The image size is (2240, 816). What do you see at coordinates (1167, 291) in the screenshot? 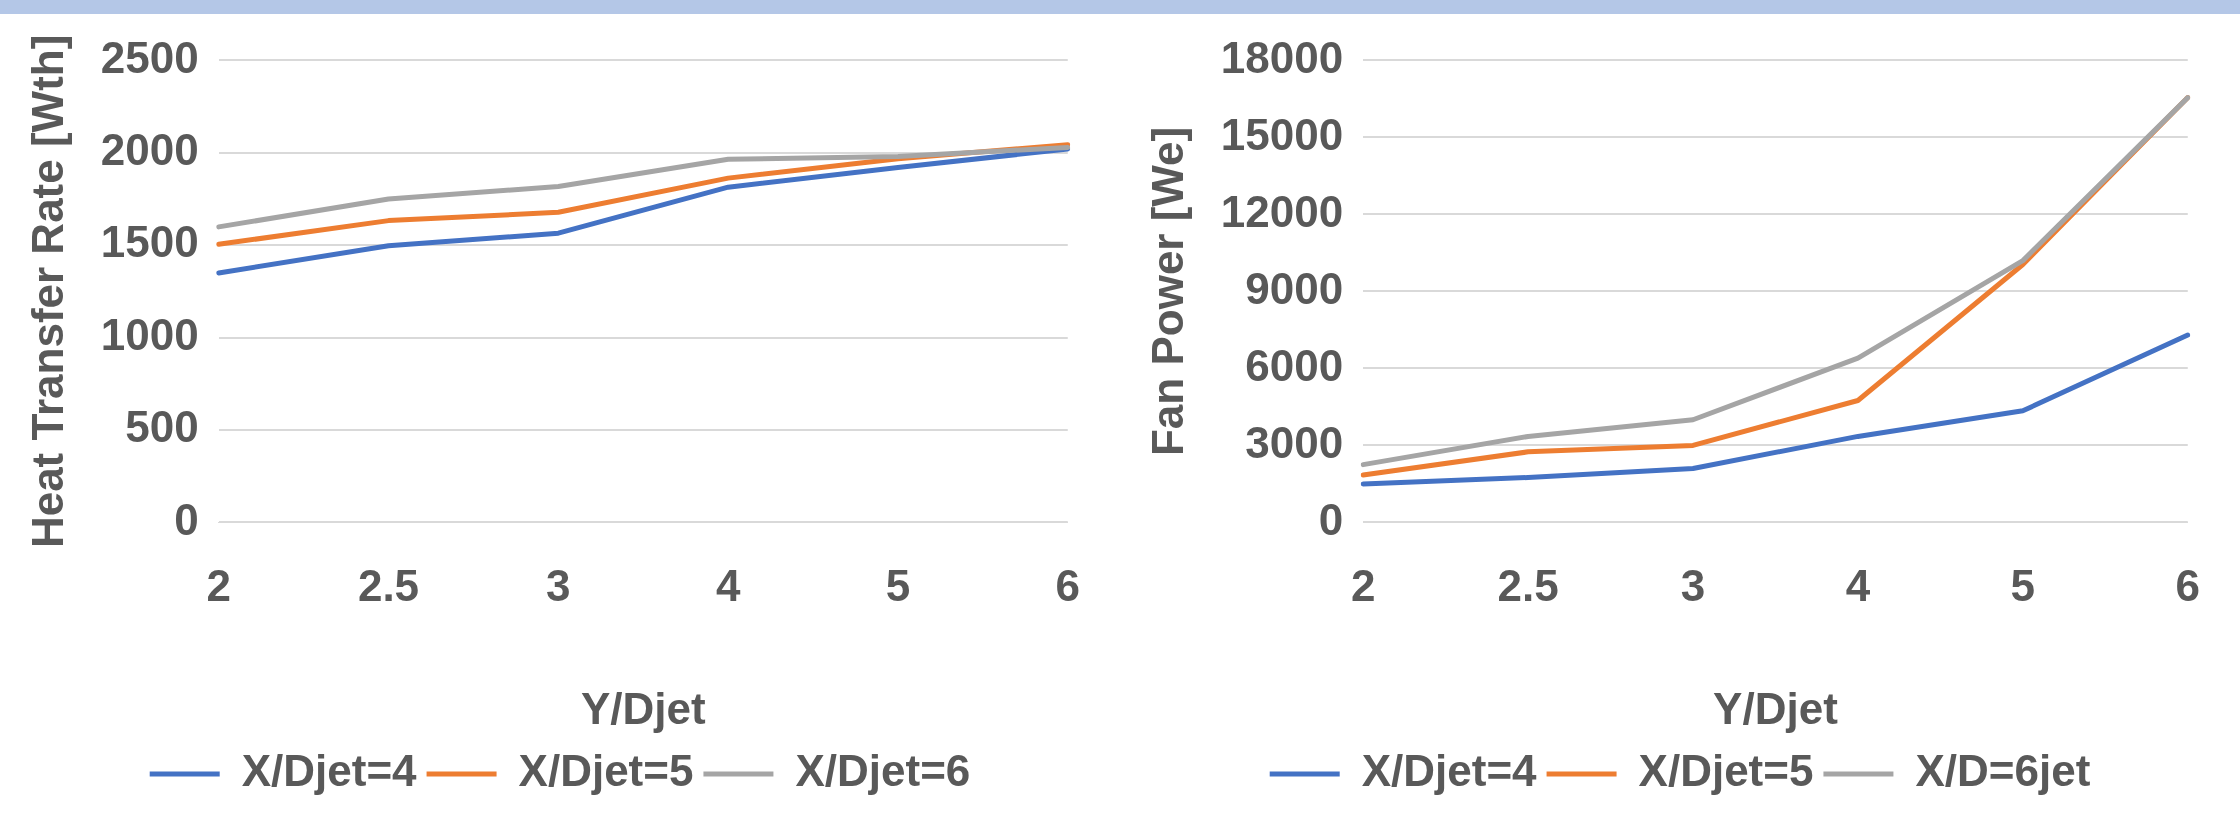
I see `y-axis-title: Fan Power [We]` at bounding box center [1167, 291].